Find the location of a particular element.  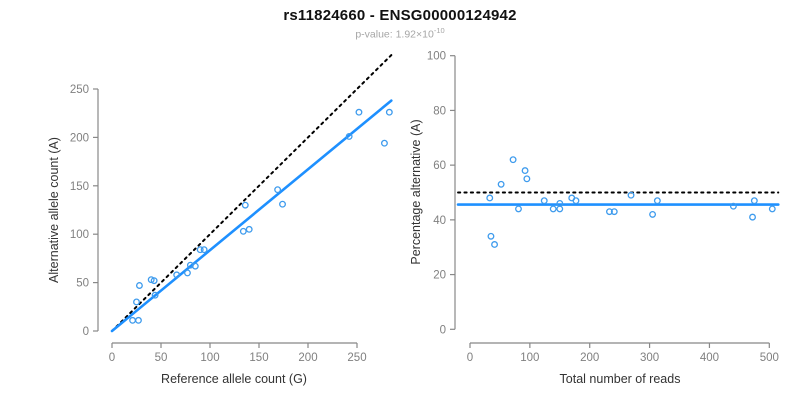

y-tick-label: 80 is located at coordinates (439, 111).